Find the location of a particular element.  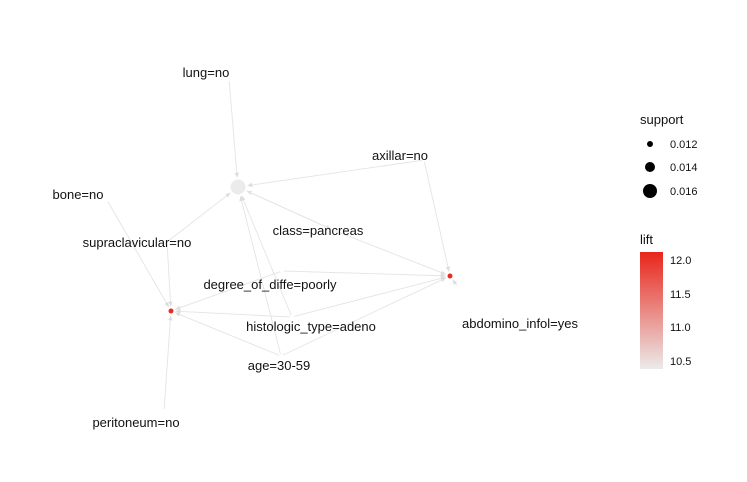

support-legend-key-small is located at coordinates (650, 144).